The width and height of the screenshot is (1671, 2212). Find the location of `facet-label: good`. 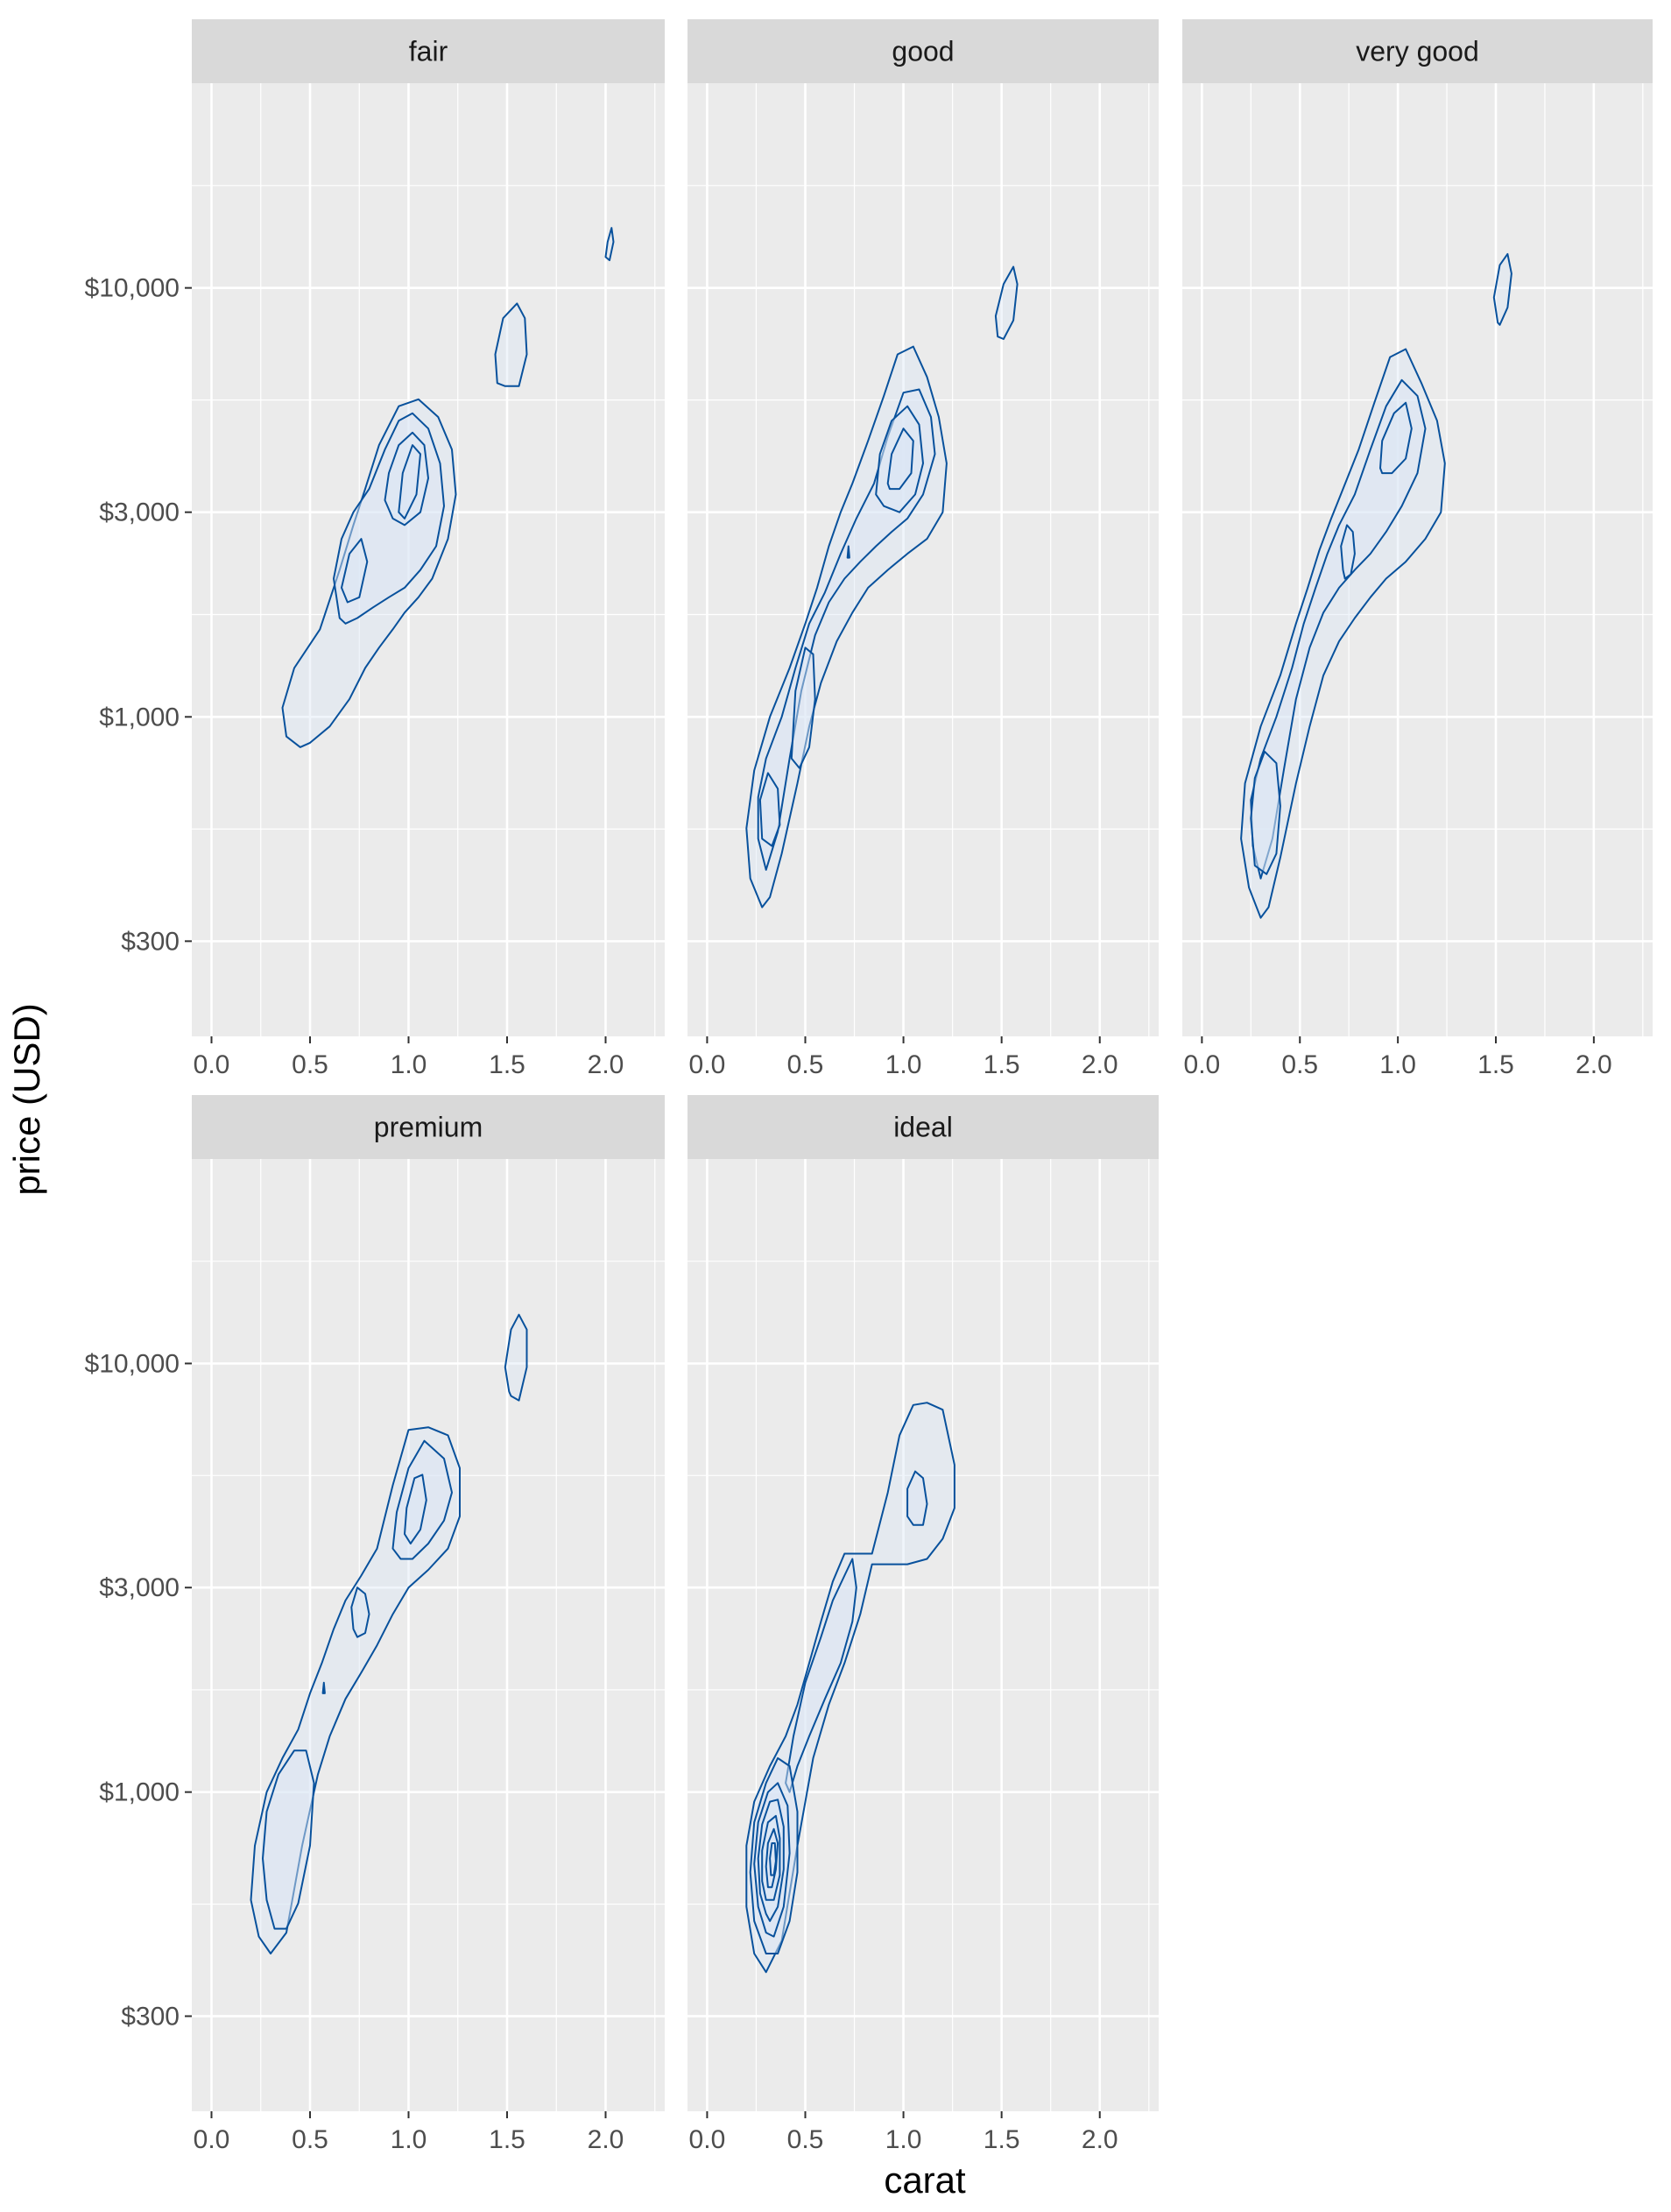

facet-label: good is located at coordinates (923, 51).